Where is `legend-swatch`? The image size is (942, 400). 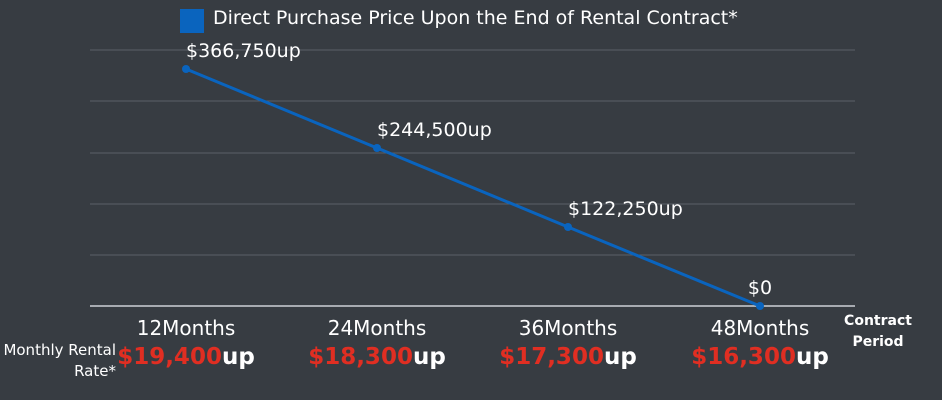
legend-swatch is located at coordinates (192, 21).